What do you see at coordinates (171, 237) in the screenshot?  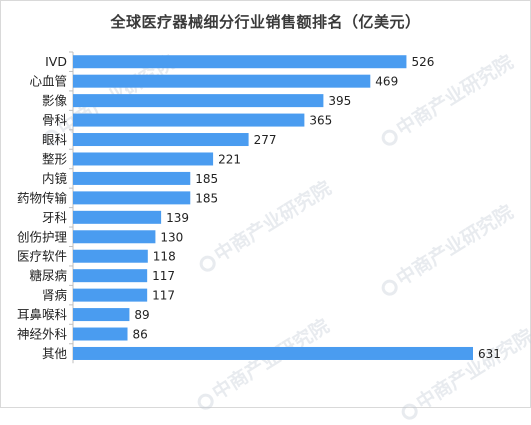 I see `data-label: 130` at bounding box center [171, 237].